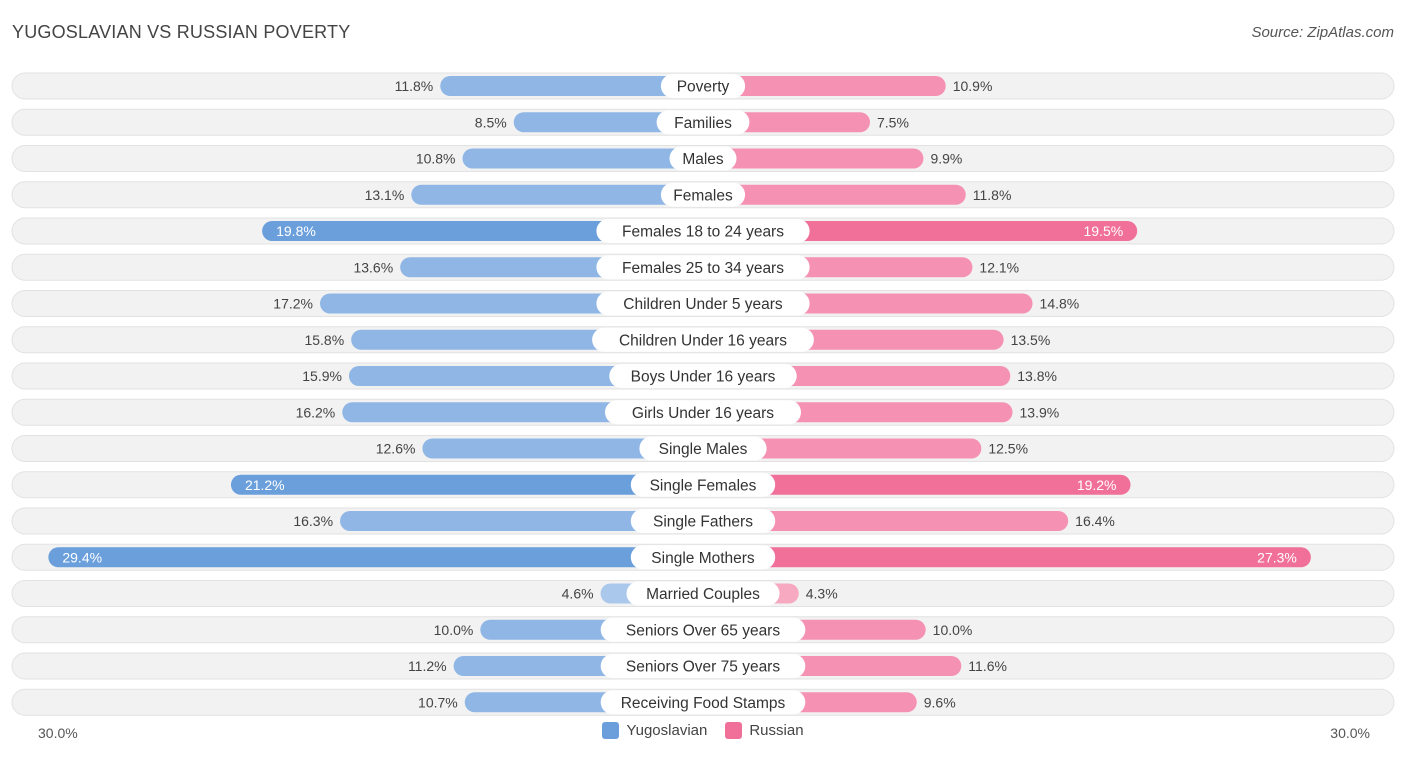 The width and height of the screenshot is (1406, 758). Describe the element at coordinates (813, 158) in the screenshot. I see `bar-russian-males` at that location.